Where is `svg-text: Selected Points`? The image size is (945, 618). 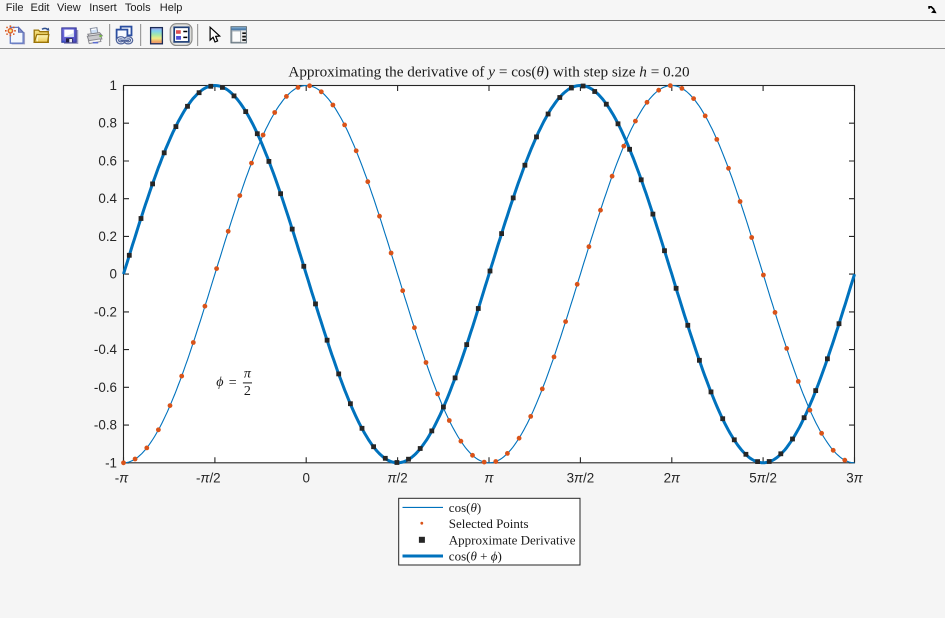
svg-text: Selected Points is located at coordinates (489, 523).